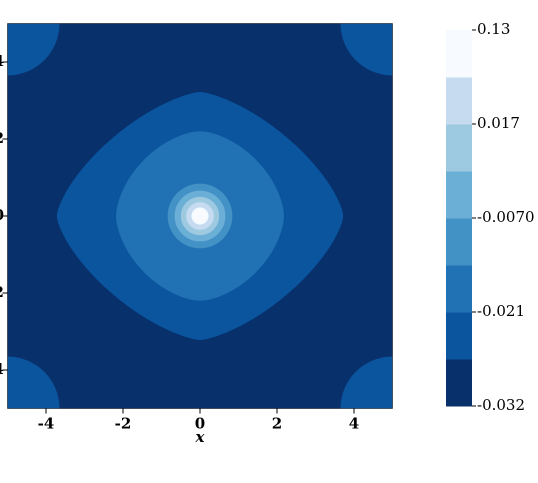  Describe the element at coordinates (200, 424) in the screenshot. I see `x-tick-label: 0` at that location.